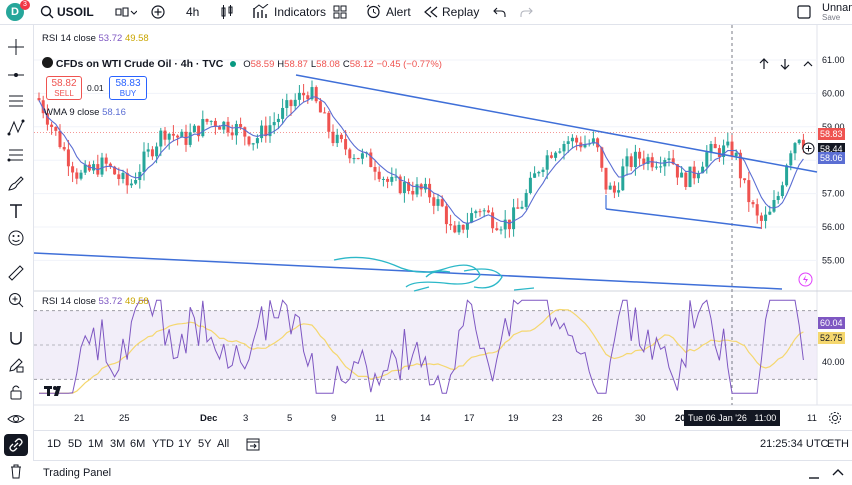  Describe the element at coordinates (805, 279) in the screenshot. I see `lightning-icon` at that location.